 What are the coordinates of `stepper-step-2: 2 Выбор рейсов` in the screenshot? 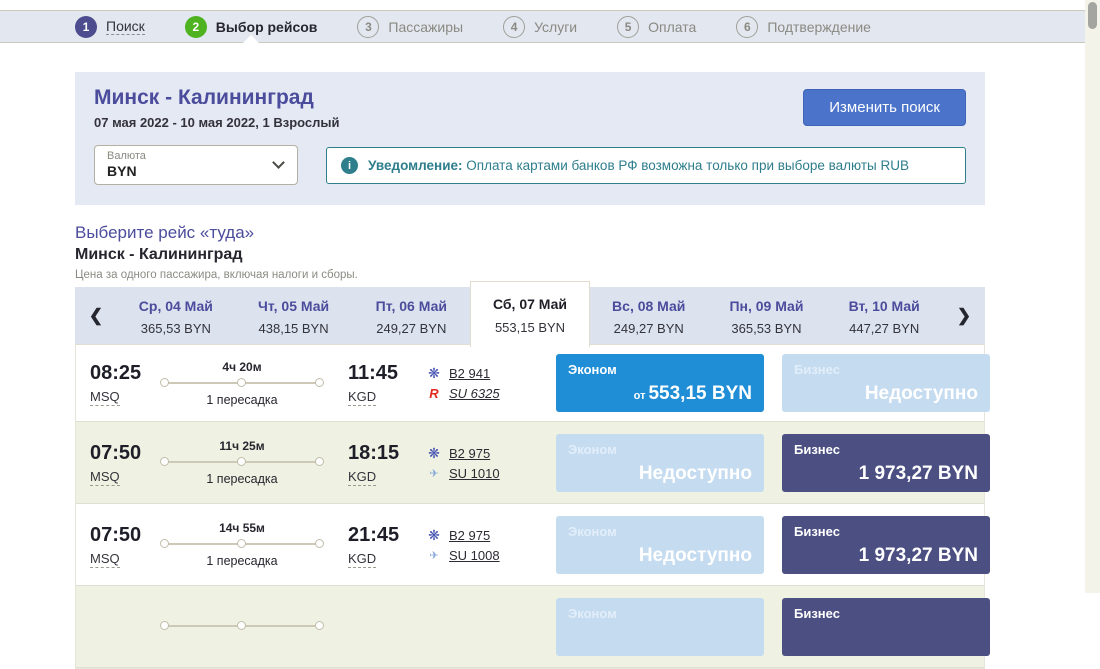 It's located at (251, 26).